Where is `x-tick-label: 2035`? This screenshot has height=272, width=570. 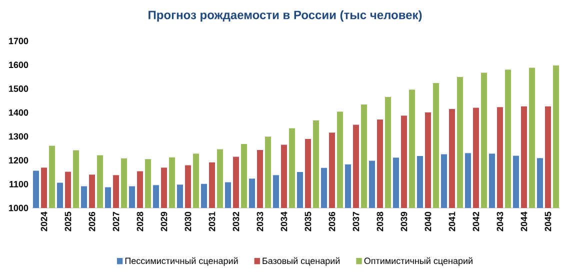
x-tick-label: 2035 is located at coordinates (308, 222).